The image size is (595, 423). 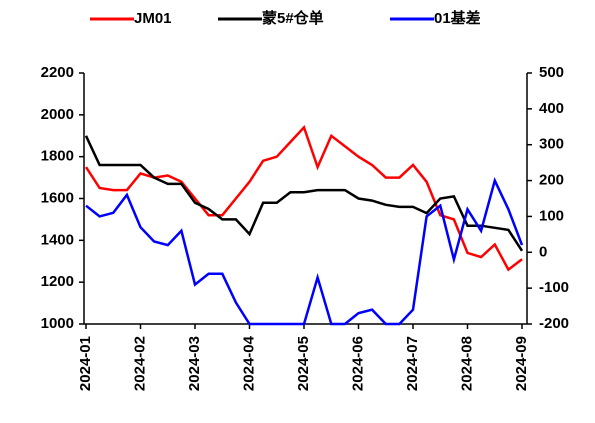 What do you see at coordinates (551, 72) in the screenshot?
I see `y2-tick-label: 500` at bounding box center [551, 72].